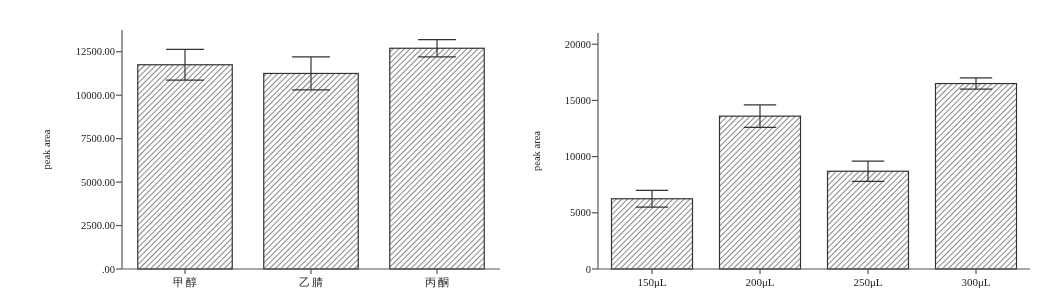 The image size is (1048, 296). What do you see at coordinates (311, 282) in the screenshot?
I see `x-tick-label: 乙 腈` at bounding box center [311, 282].